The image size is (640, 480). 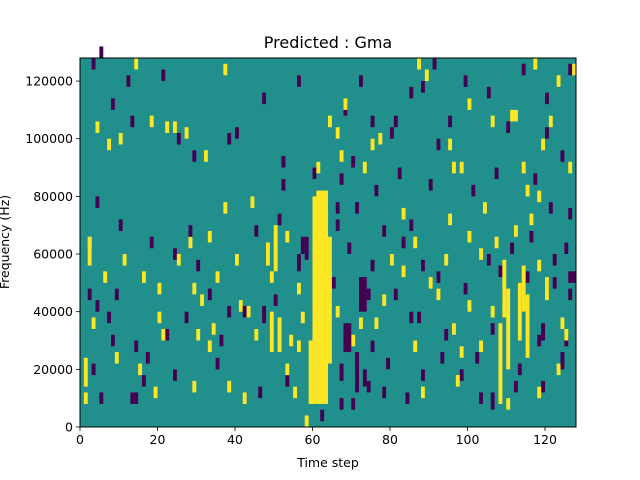 I want to click on x-axis: 0 20 40 60 80 100 120, so click(x=316, y=437).